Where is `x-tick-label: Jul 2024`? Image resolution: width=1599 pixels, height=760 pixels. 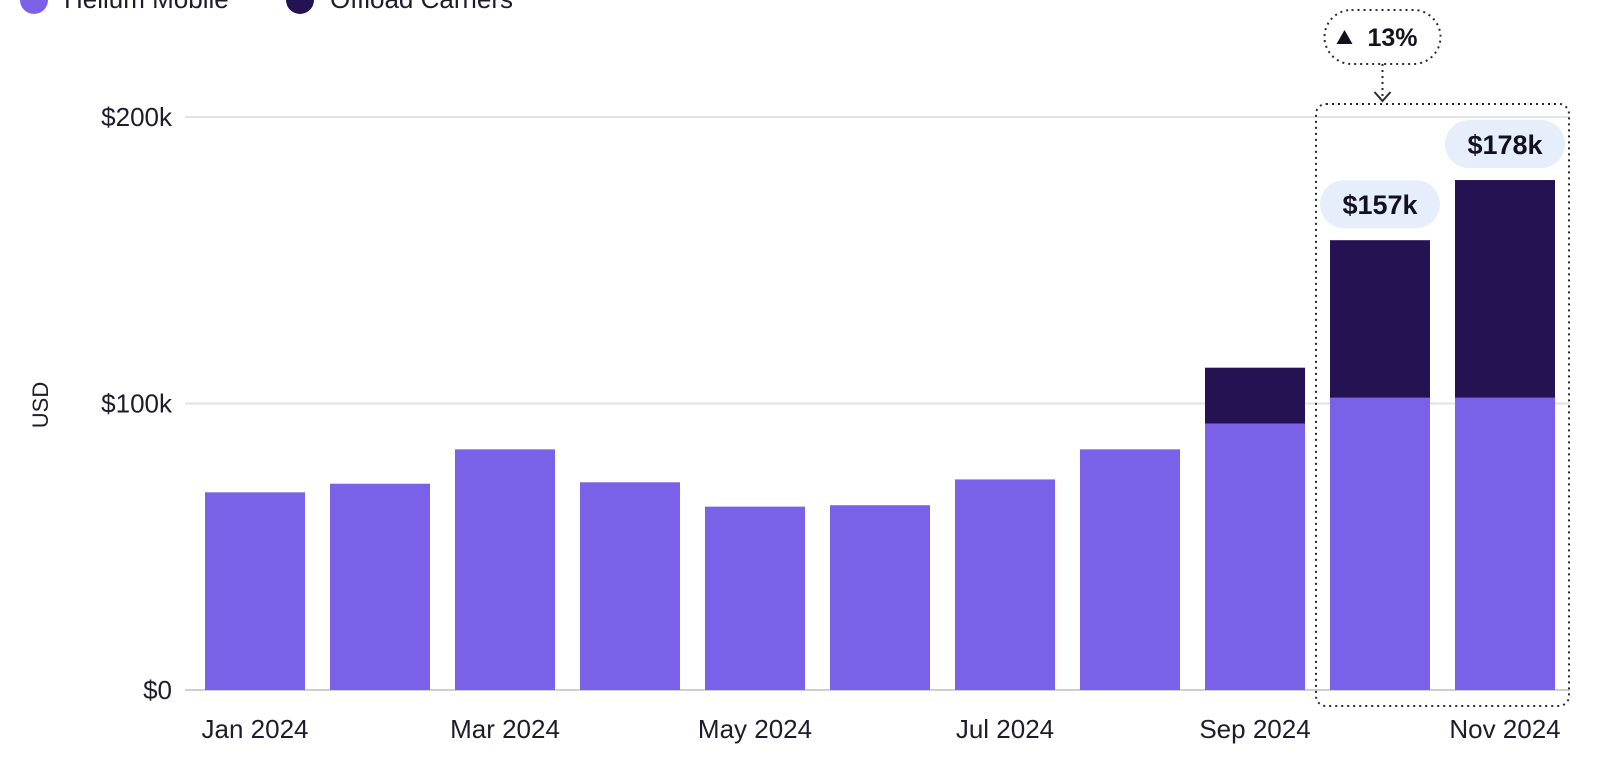
x-tick-label: Jul 2024 is located at coordinates (1005, 729).